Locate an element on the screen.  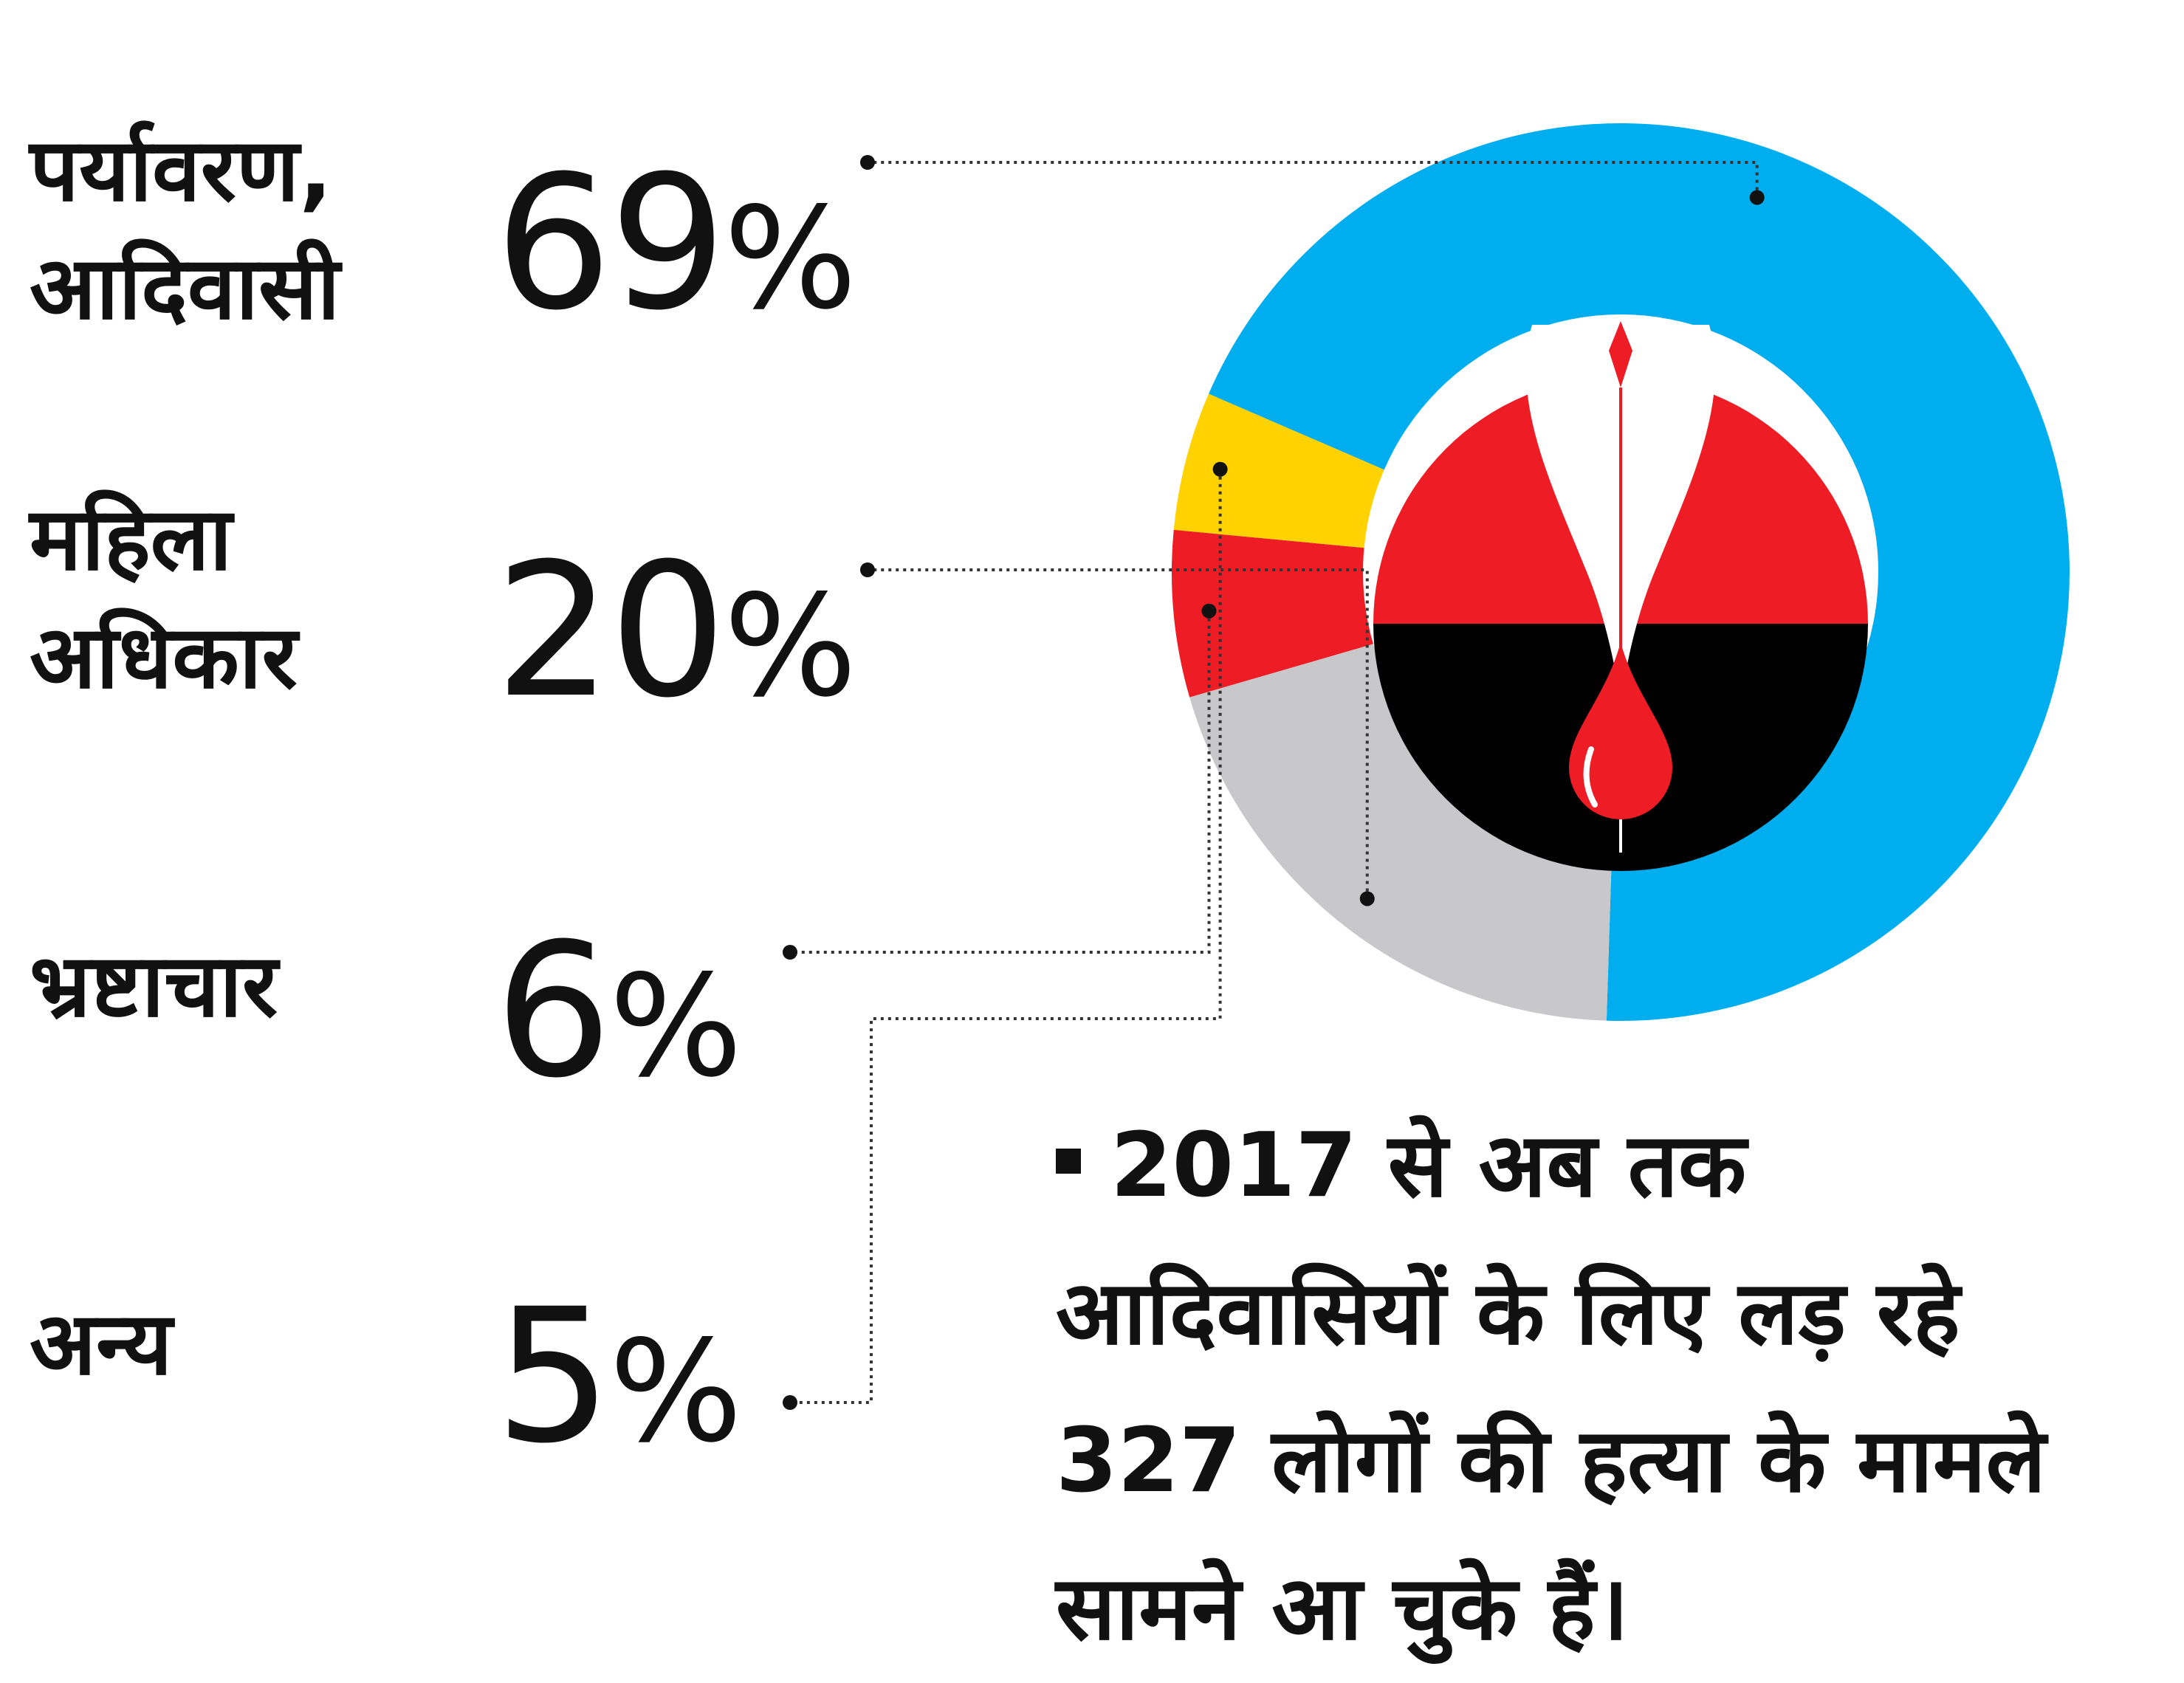
value-label: 69% is located at coordinates (676, 251).